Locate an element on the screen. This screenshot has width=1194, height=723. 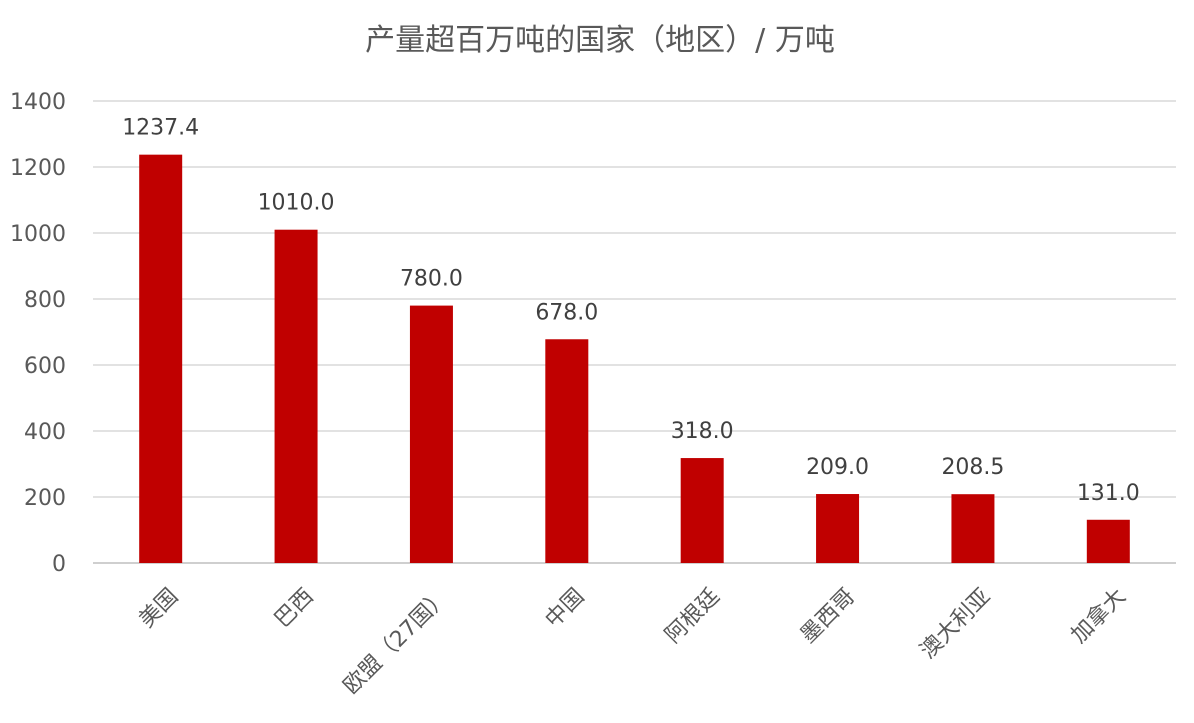
x-tick-label: 澳大利亚 is located at coordinates (956, 624).